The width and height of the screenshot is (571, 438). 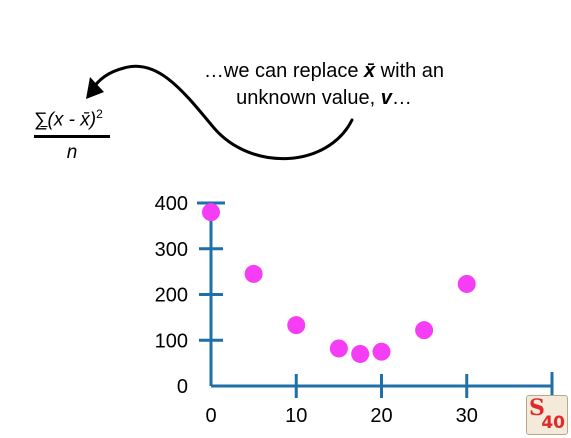 I want to click on curved-arrow-path, so click(x=222, y=112).